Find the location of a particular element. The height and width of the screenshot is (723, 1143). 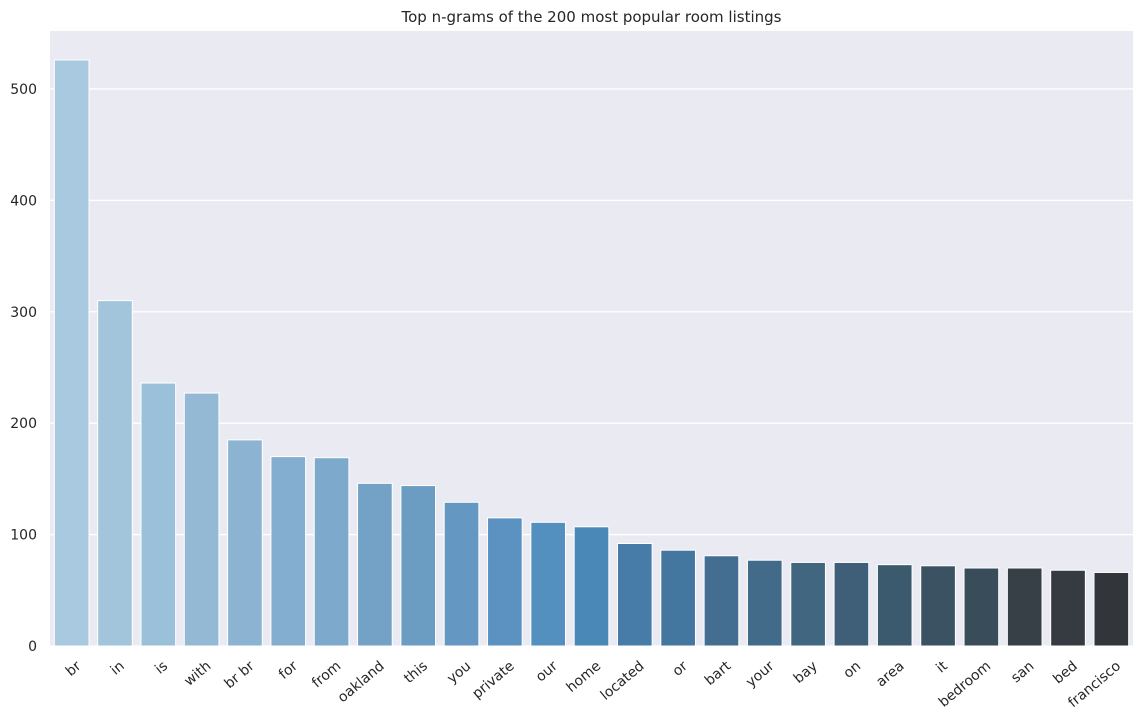

y-tick-label: 500 is located at coordinates (23, 90).